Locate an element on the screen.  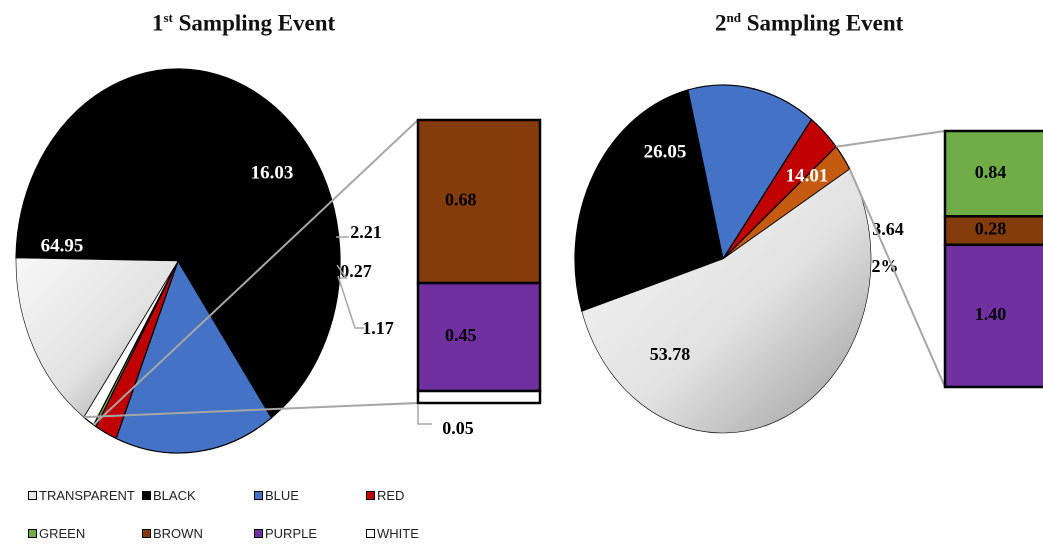
legend-swatch-purple is located at coordinates (258, 533).